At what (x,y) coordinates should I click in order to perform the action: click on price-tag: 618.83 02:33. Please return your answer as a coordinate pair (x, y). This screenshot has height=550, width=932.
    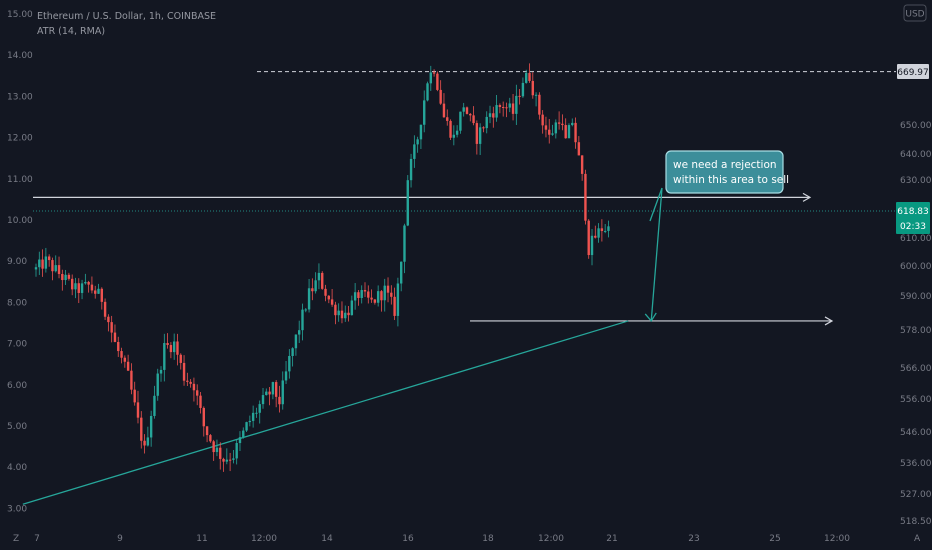
    Looking at the image, I should click on (913, 218).